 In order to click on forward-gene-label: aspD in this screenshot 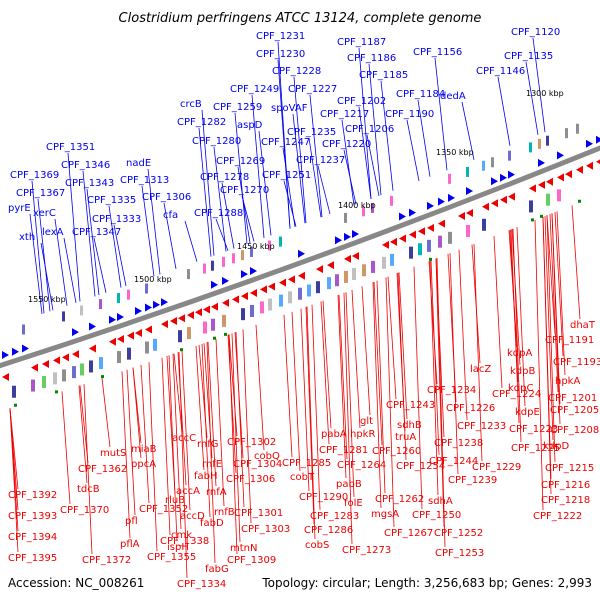, I will do `click(250, 125)`.